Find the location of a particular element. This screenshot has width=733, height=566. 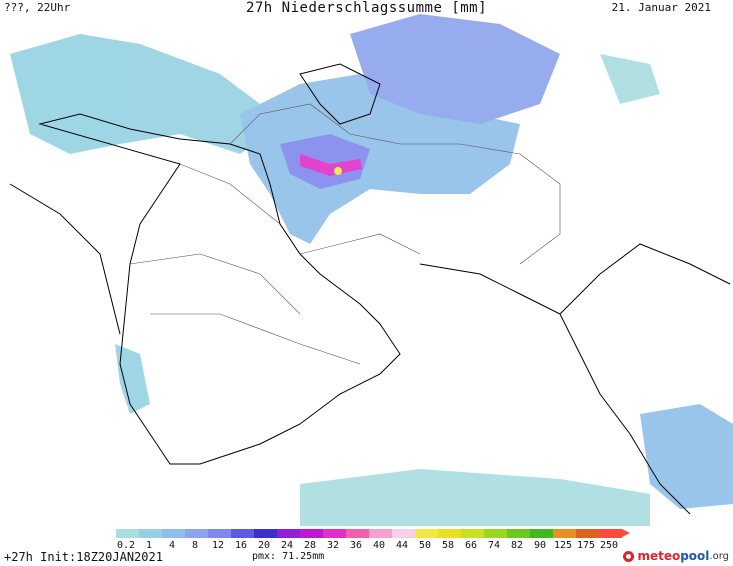

precip-max-spot is located at coordinates (338, 171).